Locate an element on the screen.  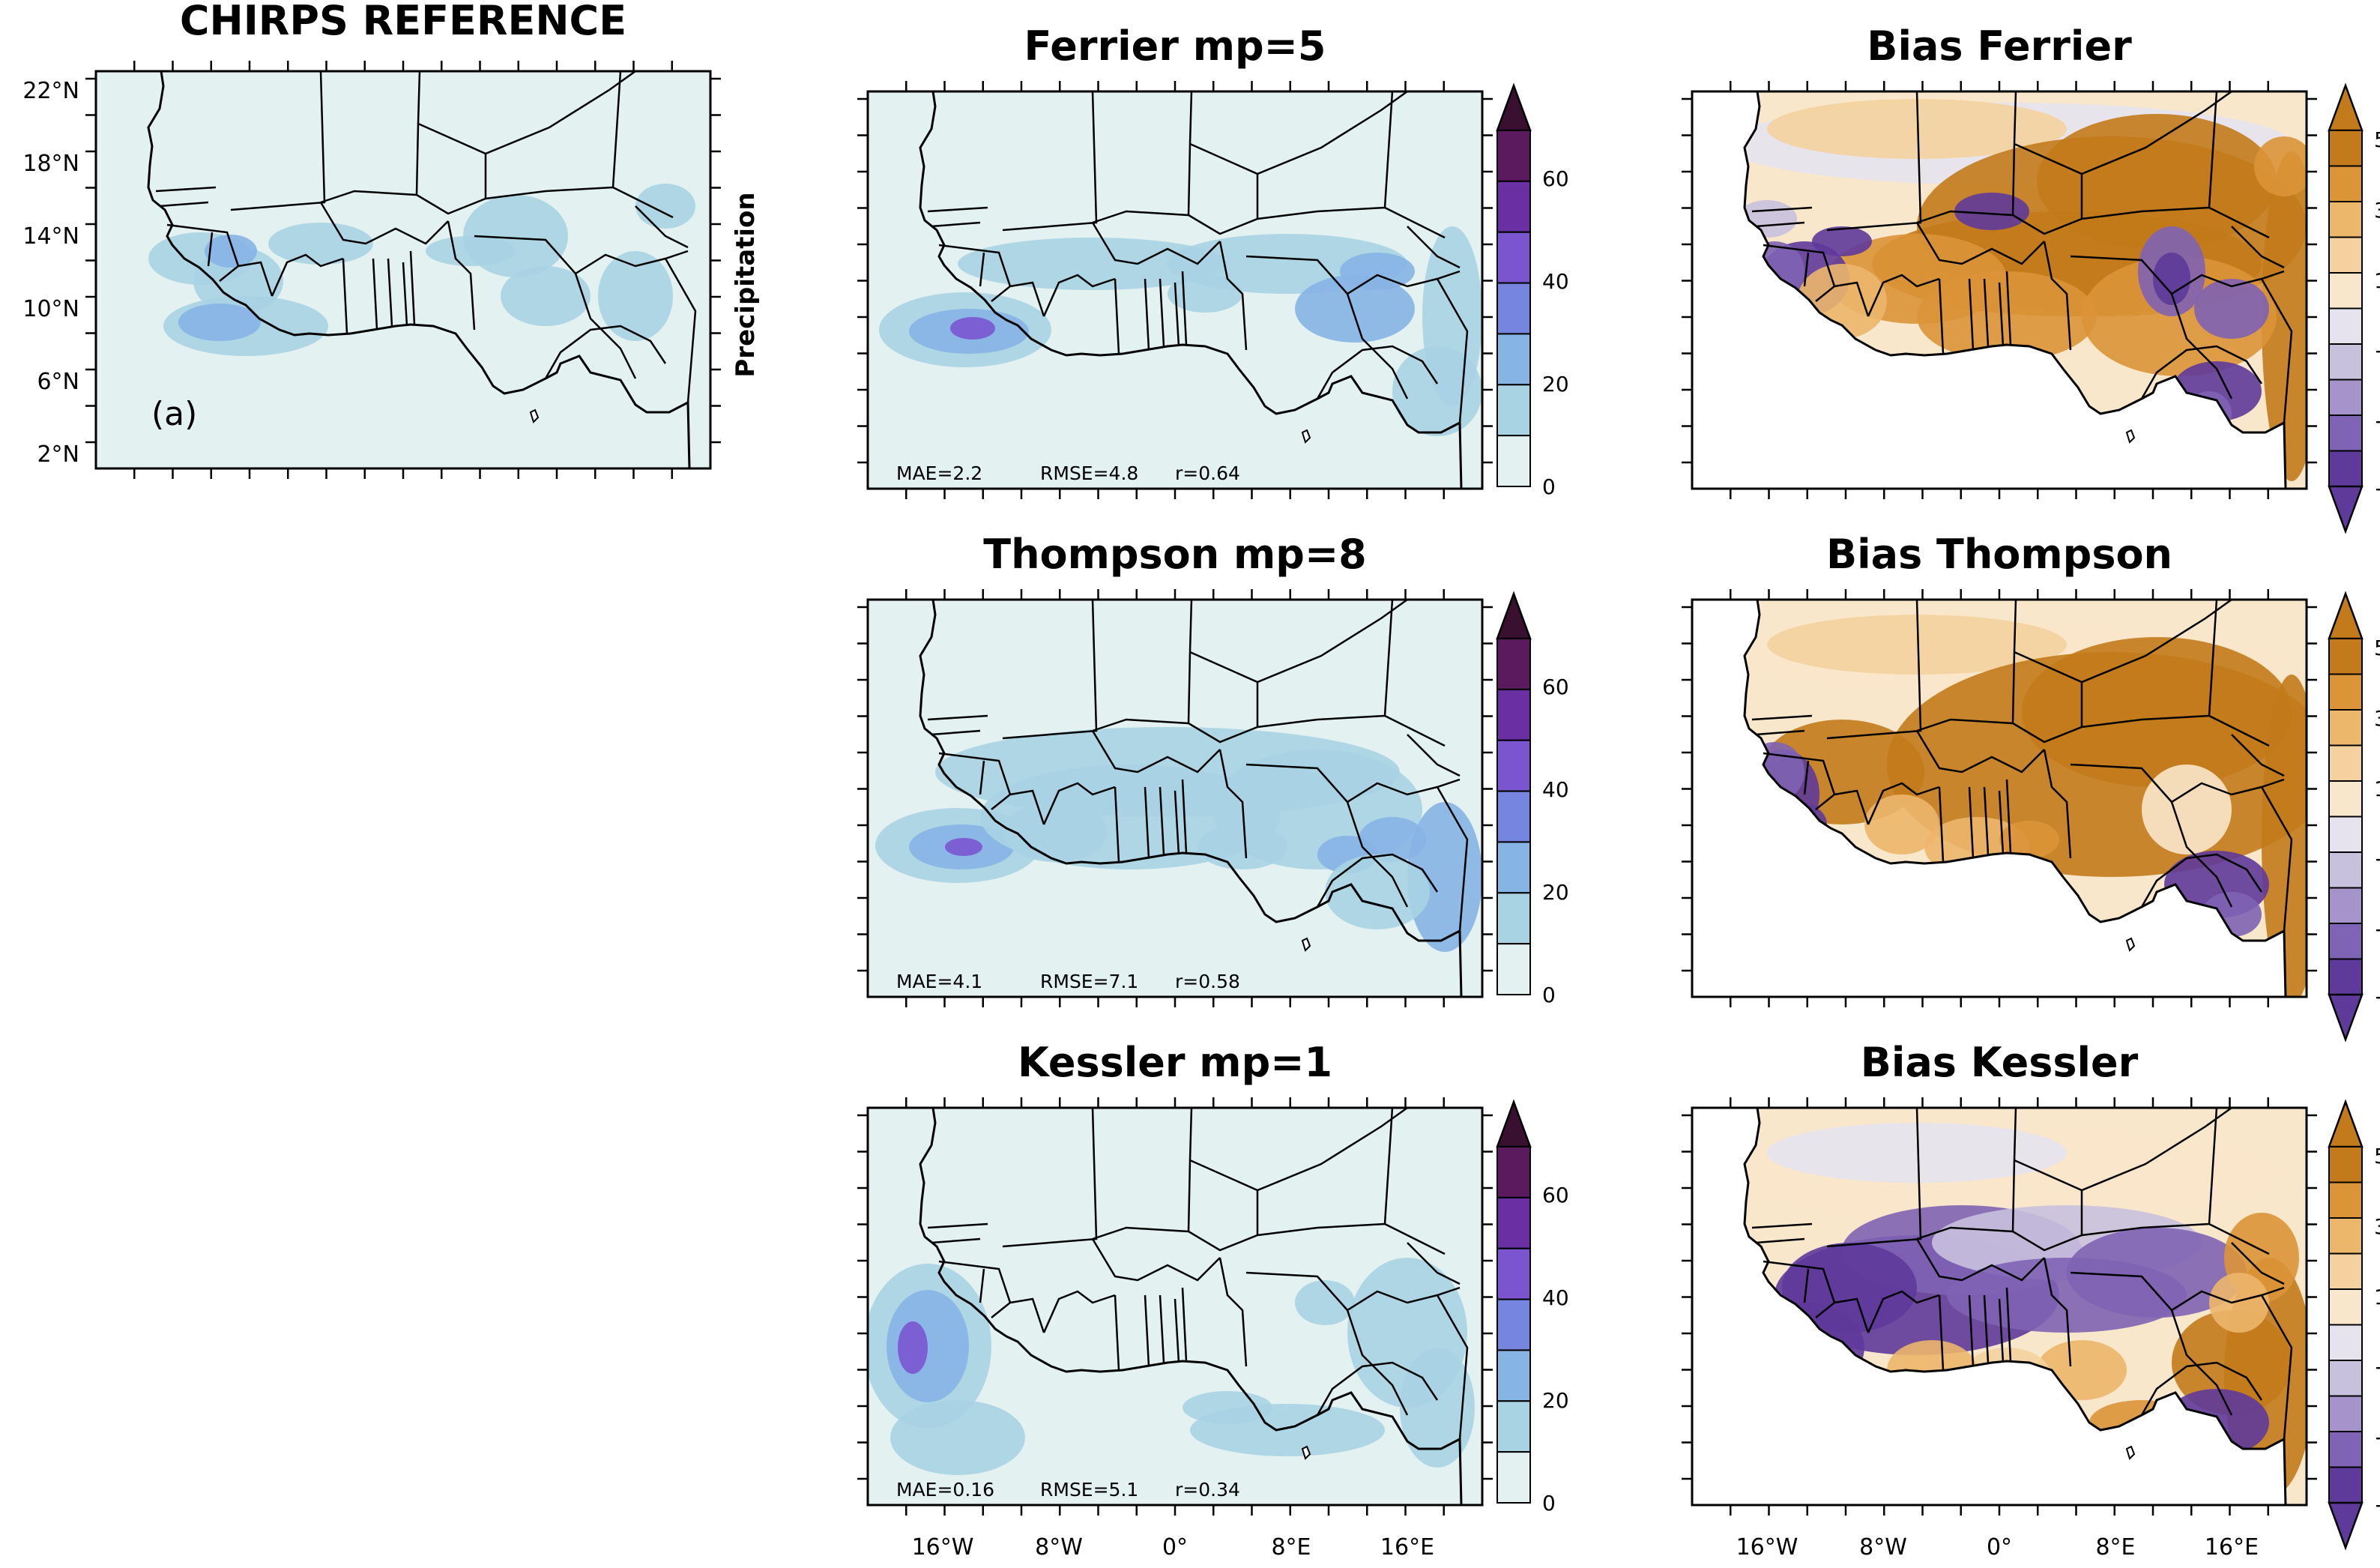
colorbar-label: 0 is located at coordinates (1549, 486).